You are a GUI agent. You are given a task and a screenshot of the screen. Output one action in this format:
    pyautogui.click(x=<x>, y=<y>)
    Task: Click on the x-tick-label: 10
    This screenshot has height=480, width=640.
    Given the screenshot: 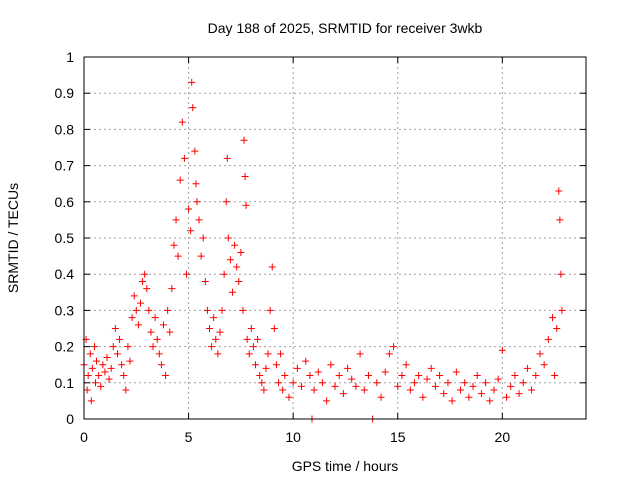 What is the action you would take?
    pyautogui.click(x=293, y=437)
    